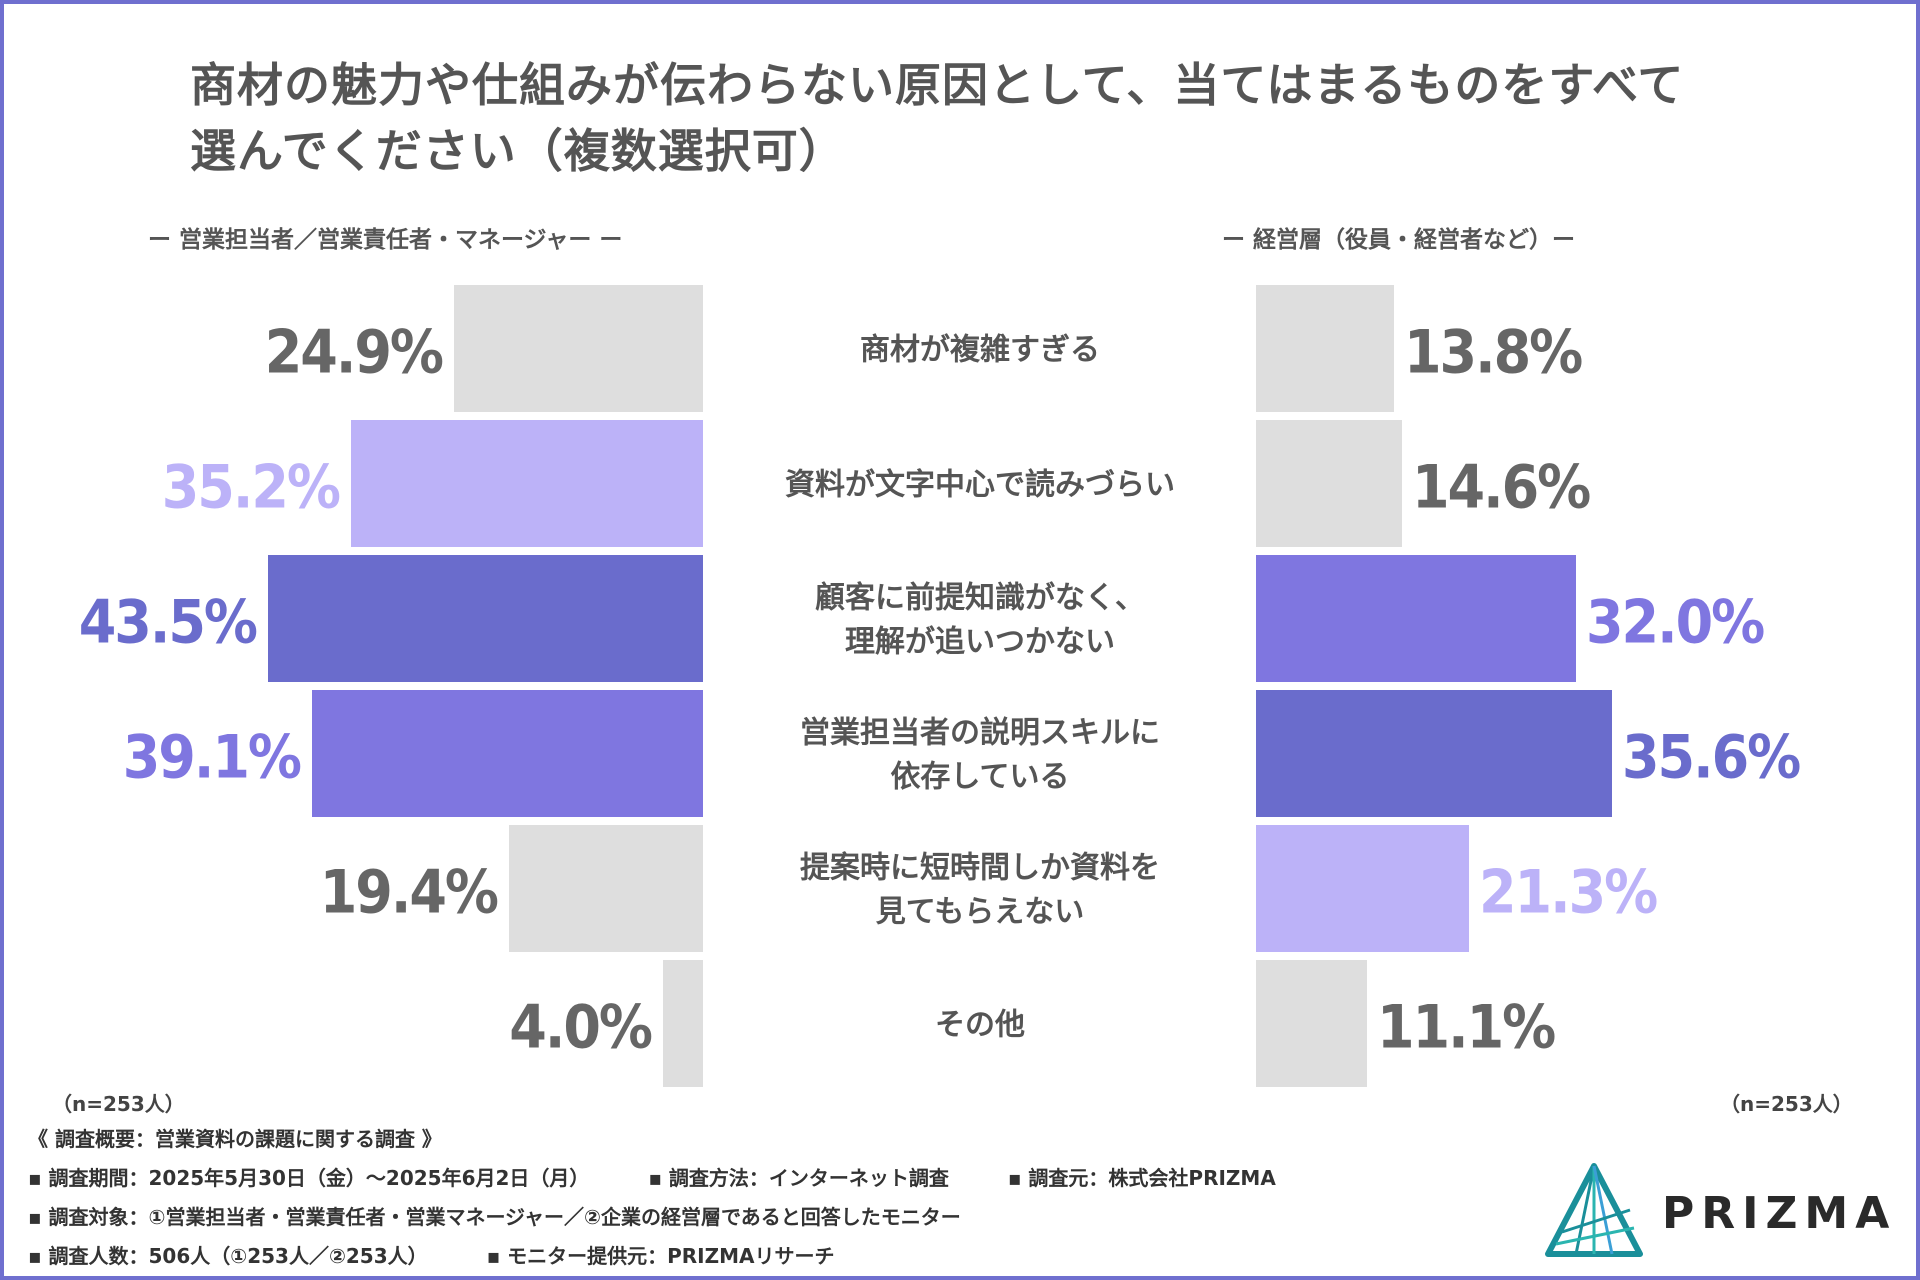 The width and height of the screenshot is (1920, 1280). What do you see at coordinates (980, 868) in the screenshot?
I see `category-label-5-line-1: 提案時に短時間しか資料を` at bounding box center [980, 868].